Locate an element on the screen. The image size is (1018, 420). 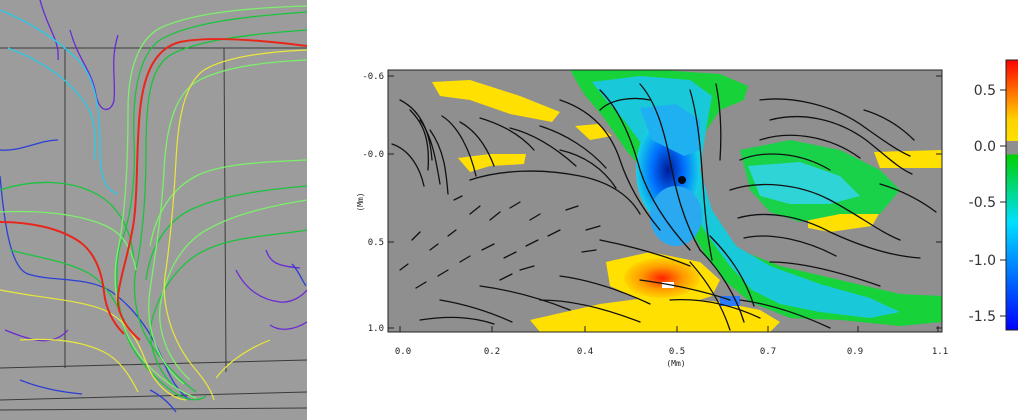
x-tick-label: 0.0 is located at coordinates (403, 352).